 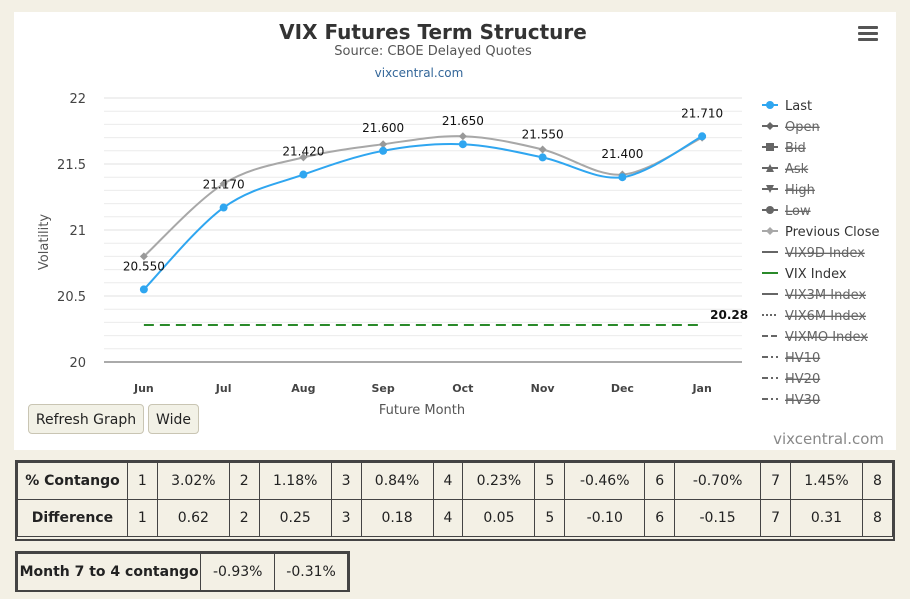 What do you see at coordinates (422, 410) in the screenshot?
I see `x-axis-label: Future Month` at bounding box center [422, 410].